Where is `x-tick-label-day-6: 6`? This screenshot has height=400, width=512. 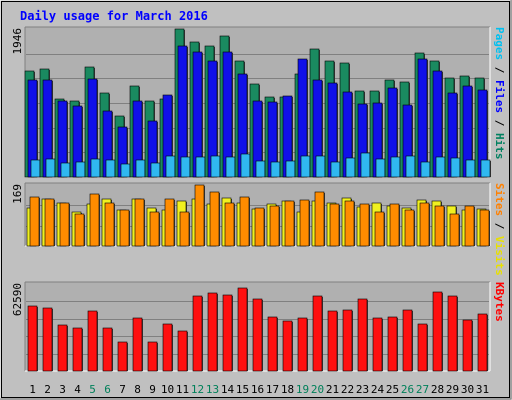 x-tick-label-day-6: 6 is located at coordinates (107, 389).